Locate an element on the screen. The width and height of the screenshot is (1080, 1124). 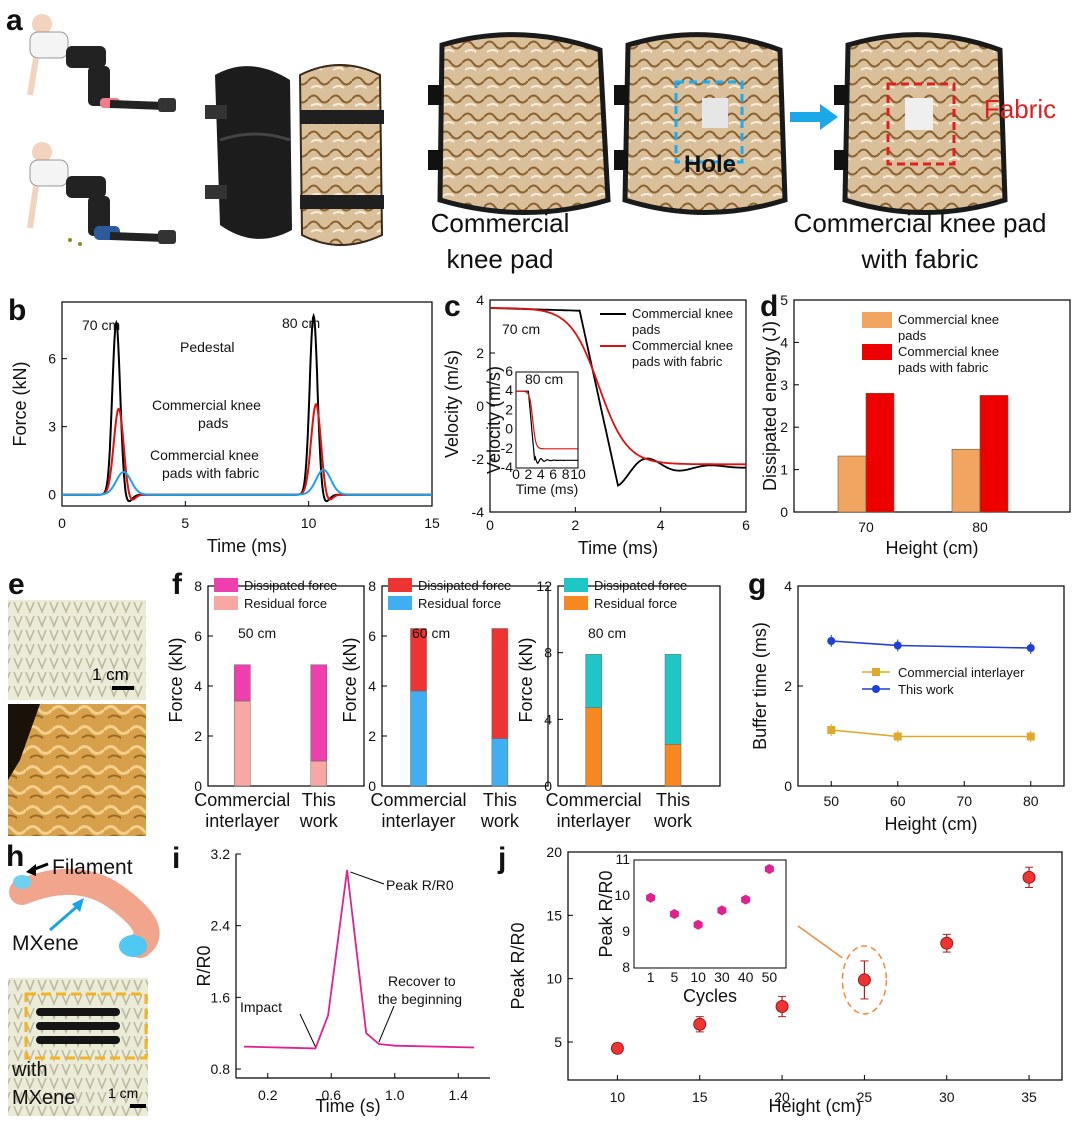
inset-y-tick-label: 0 is located at coordinates (509, 429).